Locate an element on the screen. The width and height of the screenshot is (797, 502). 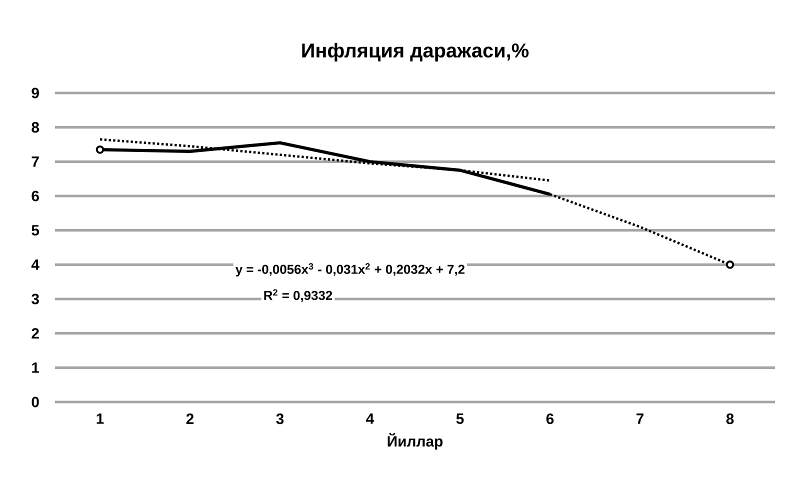
x-tick-label: 2 is located at coordinates (190, 419).